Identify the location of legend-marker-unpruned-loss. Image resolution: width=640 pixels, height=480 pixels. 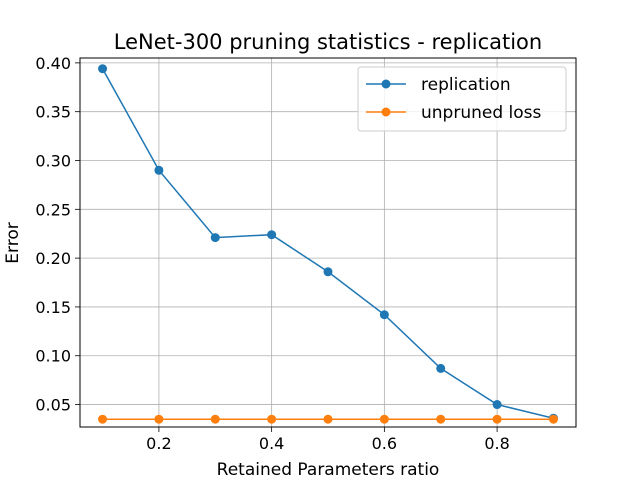
(386, 112).